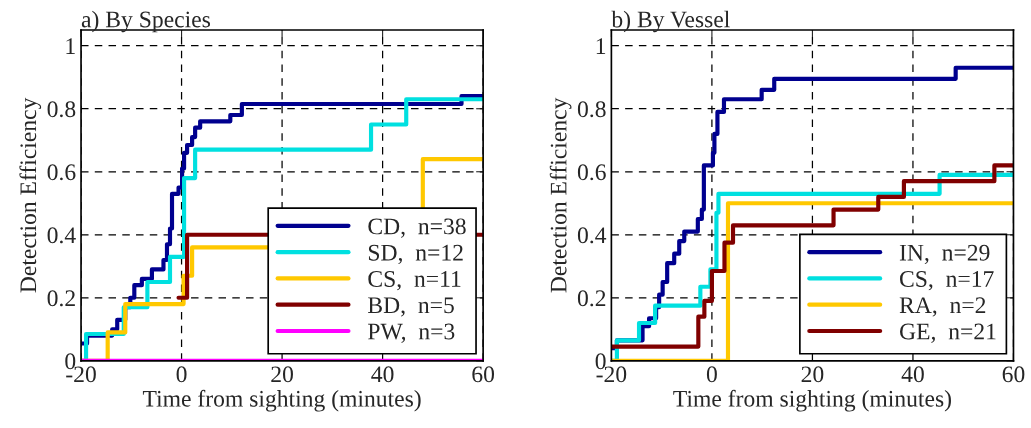 Image resolution: width=1031 pixels, height=428 pixels. I want to click on legend-label: RA, n=2, so click(942, 307).